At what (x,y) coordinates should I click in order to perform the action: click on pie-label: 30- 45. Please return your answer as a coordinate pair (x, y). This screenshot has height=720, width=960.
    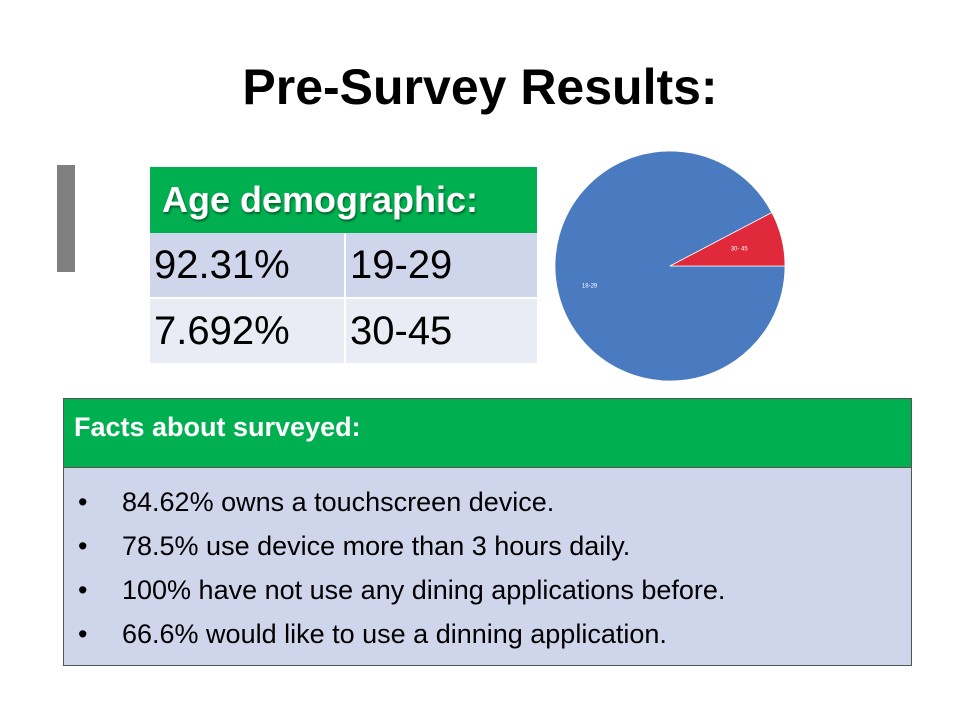
    Looking at the image, I should click on (740, 250).